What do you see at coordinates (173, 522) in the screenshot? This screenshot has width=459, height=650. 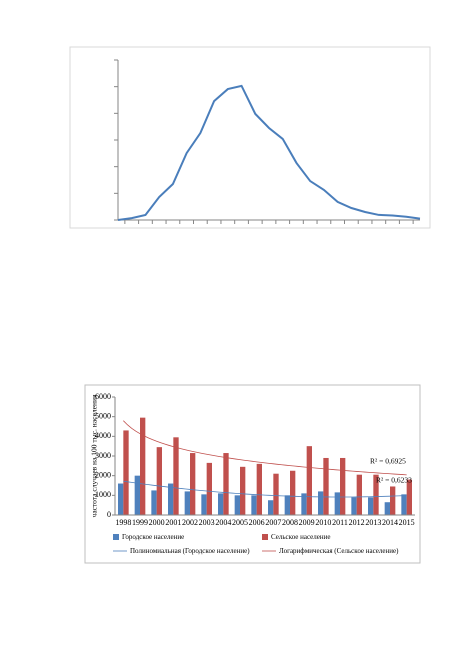 I see `x-tick-label: 2001` at bounding box center [173, 522].